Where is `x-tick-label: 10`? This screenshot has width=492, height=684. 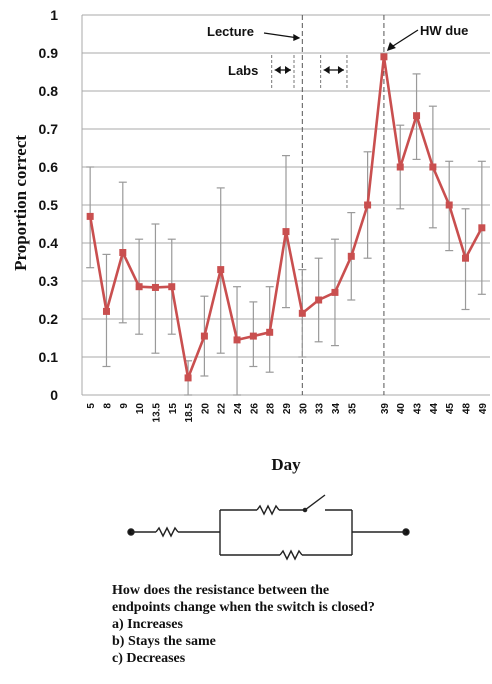
x-tick-label: 10 is located at coordinates (140, 409).